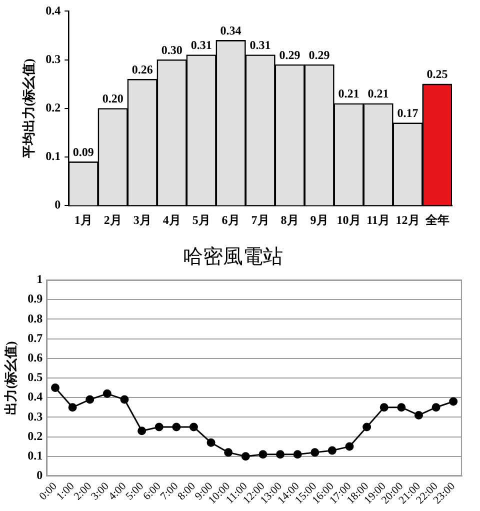 The image size is (480, 511). What do you see at coordinates (437, 219) in the screenshot?
I see `x-tick-label: 全年` at bounding box center [437, 219].